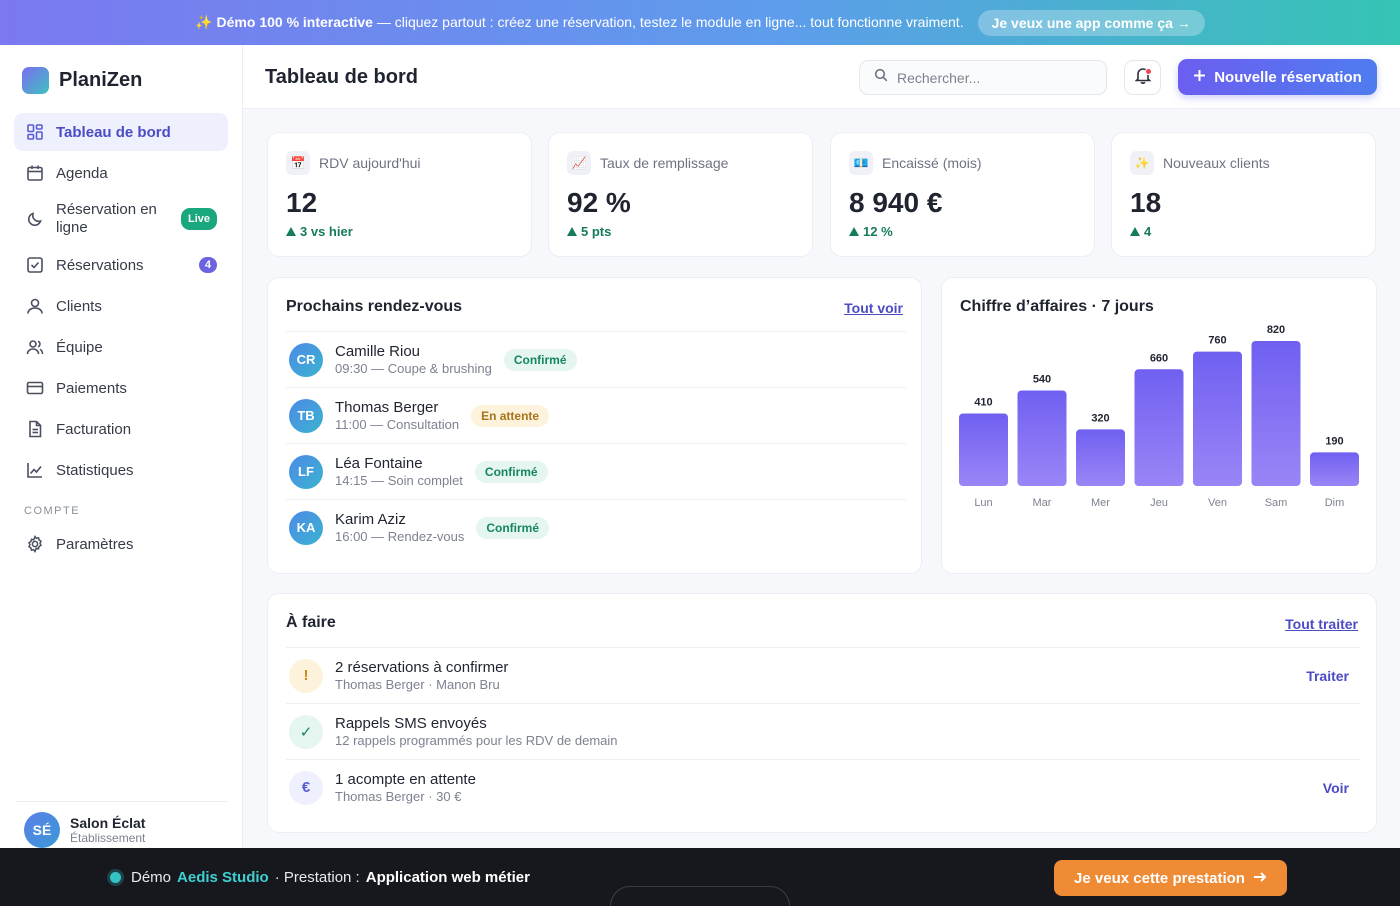 This screenshot has height=906, width=1400. I want to click on calendar-emoji-icon: 📅, so click(298, 163).